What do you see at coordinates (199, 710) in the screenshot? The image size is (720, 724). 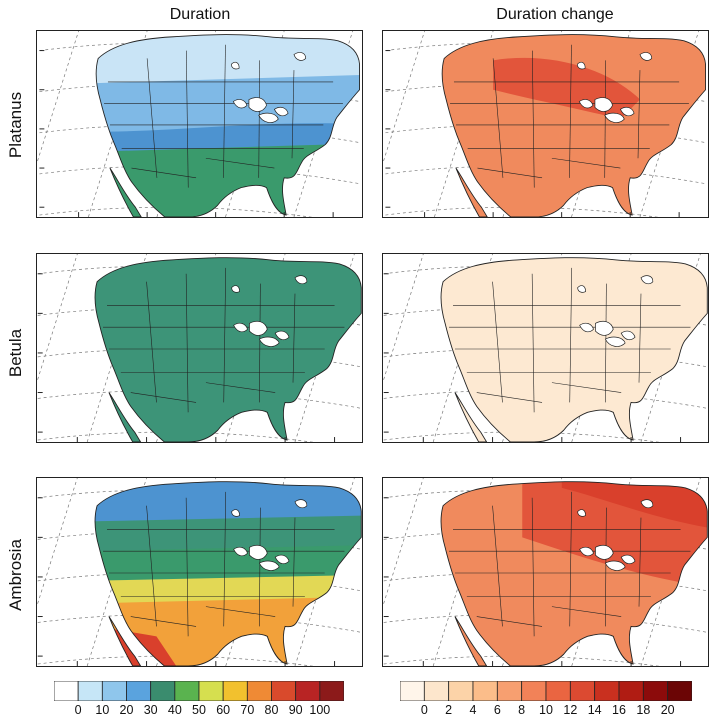 I see `colorbar-tick-label: 50` at bounding box center [199, 710].